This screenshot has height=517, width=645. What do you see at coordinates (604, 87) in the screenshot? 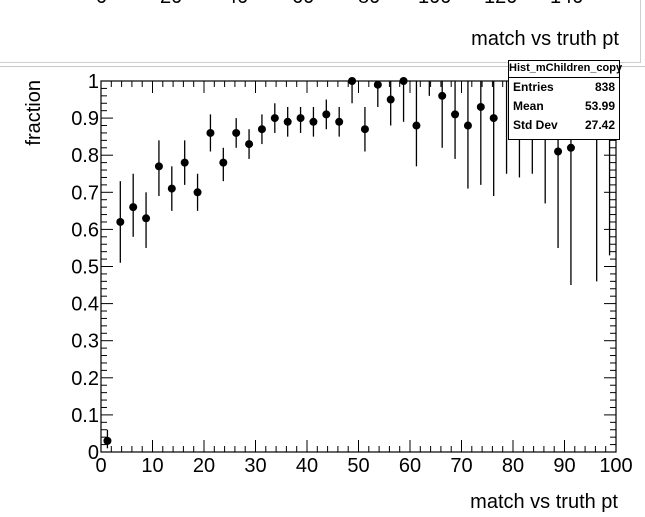
I see `stats-value: 838` at bounding box center [604, 87].